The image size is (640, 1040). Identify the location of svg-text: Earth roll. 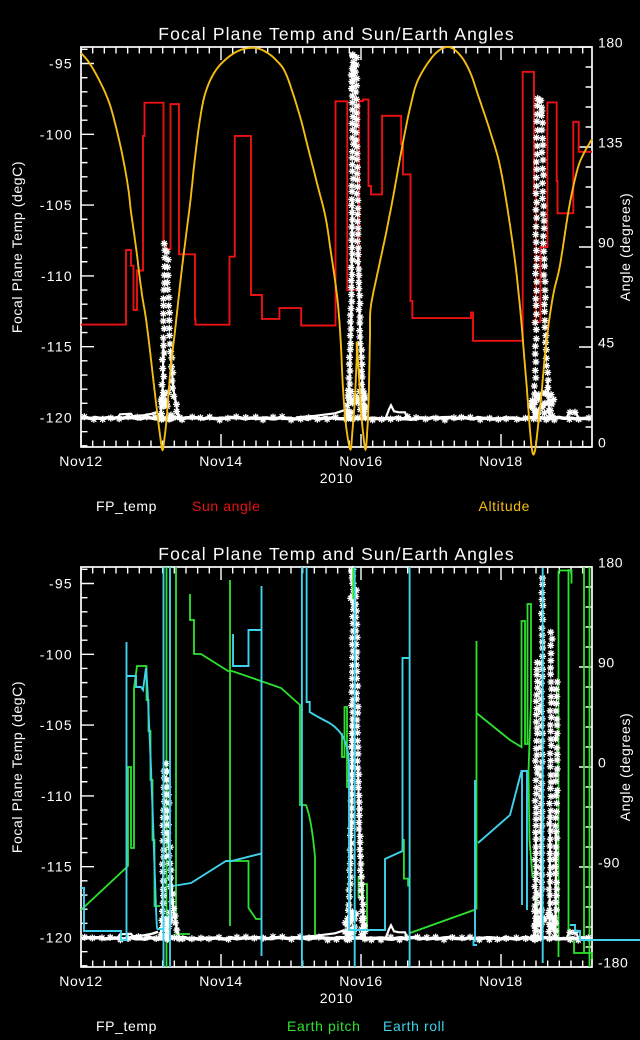
(414, 1026).